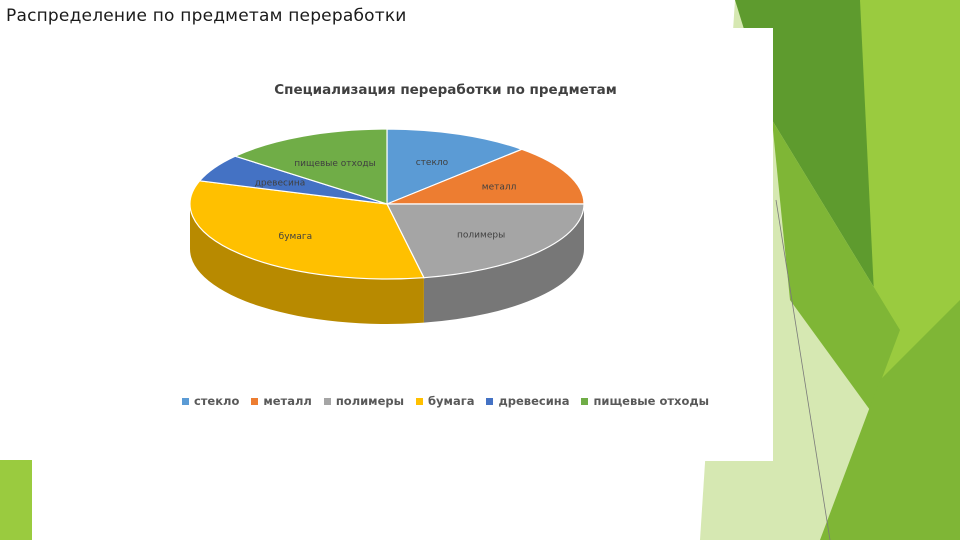  What do you see at coordinates (206, 16) in the screenshot?
I see `slide-title: Распределение по предметам переработки` at bounding box center [206, 16].